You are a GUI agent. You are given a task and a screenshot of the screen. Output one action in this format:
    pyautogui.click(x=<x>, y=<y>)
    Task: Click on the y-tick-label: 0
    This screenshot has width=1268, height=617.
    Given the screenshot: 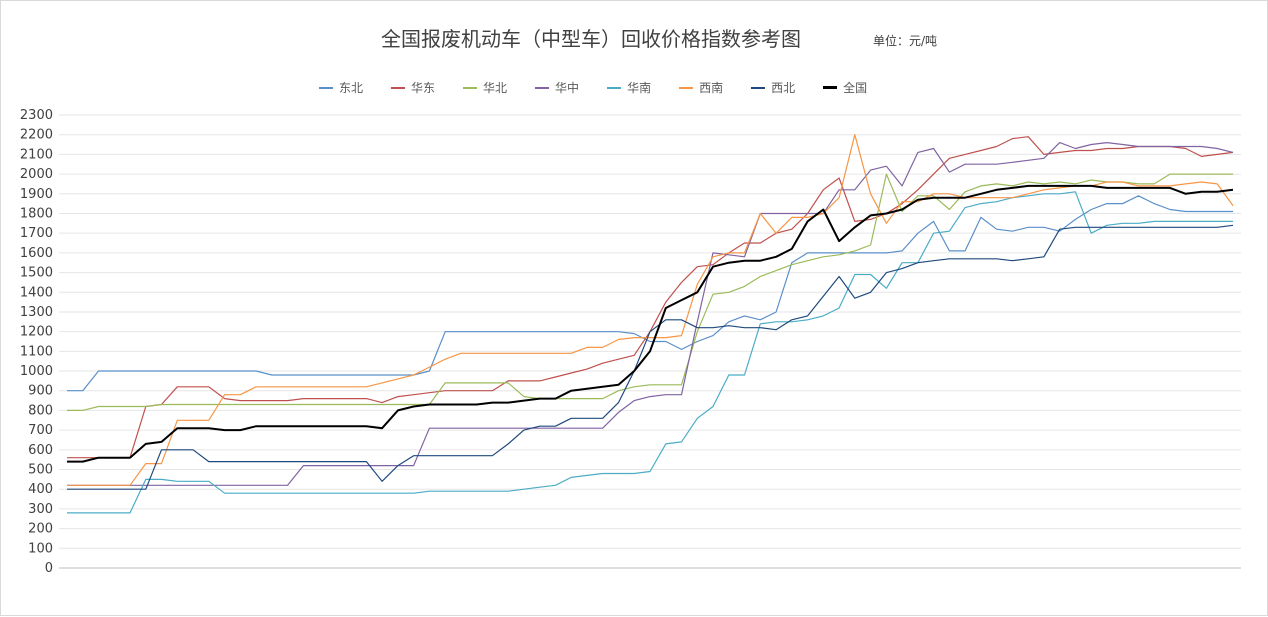 What is the action you would take?
    pyautogui.click(x=49, y=568)
    